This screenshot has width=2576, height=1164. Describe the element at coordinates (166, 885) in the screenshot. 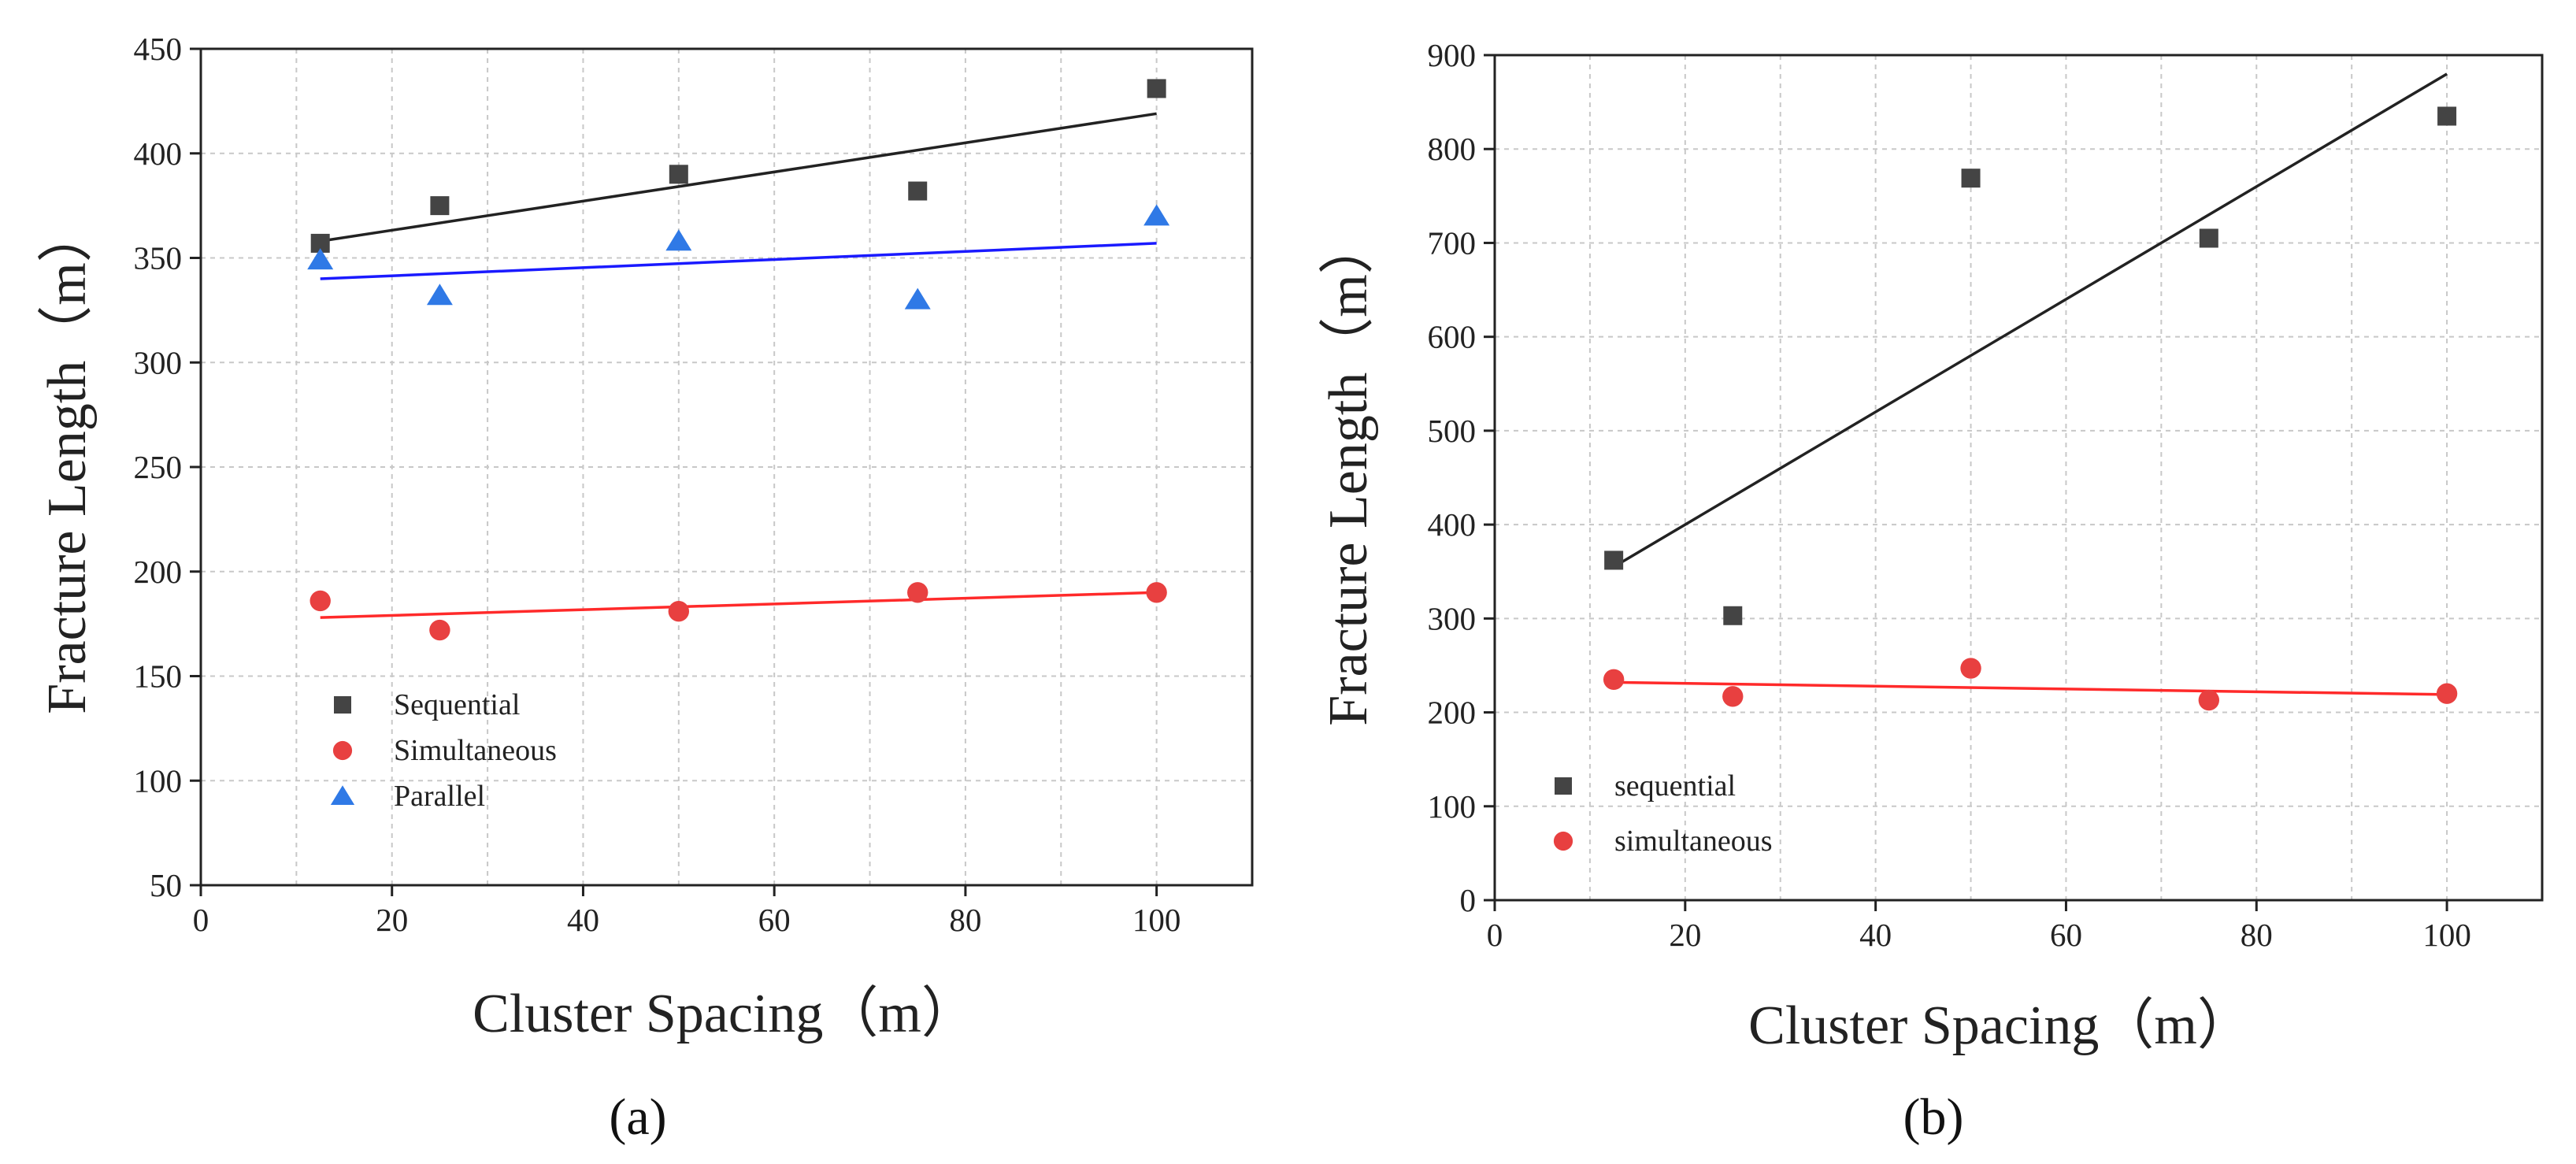

I see `y-tick-label: 50` at that location.